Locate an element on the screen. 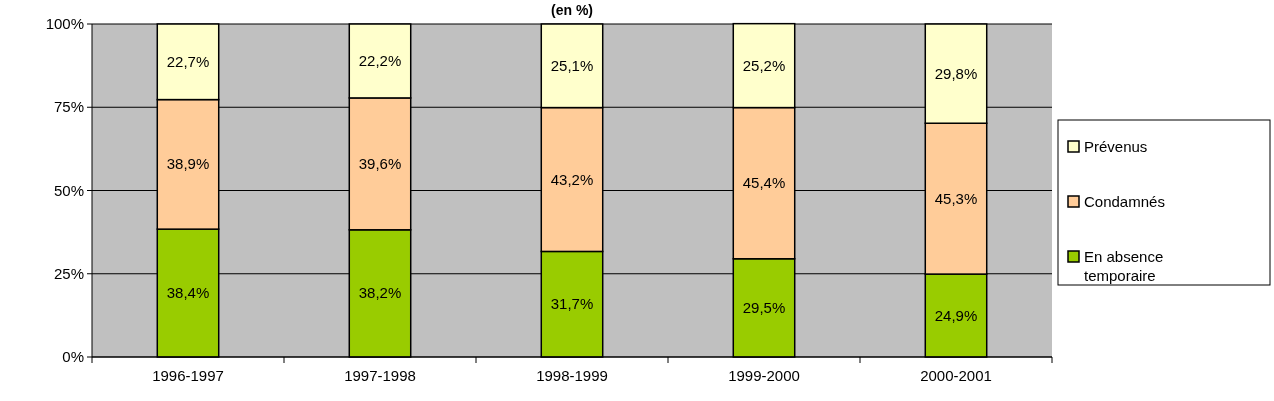 The height and width of the screenshot is (401, 1274). data-label: 22,2% is located at coordinates (380, 60).